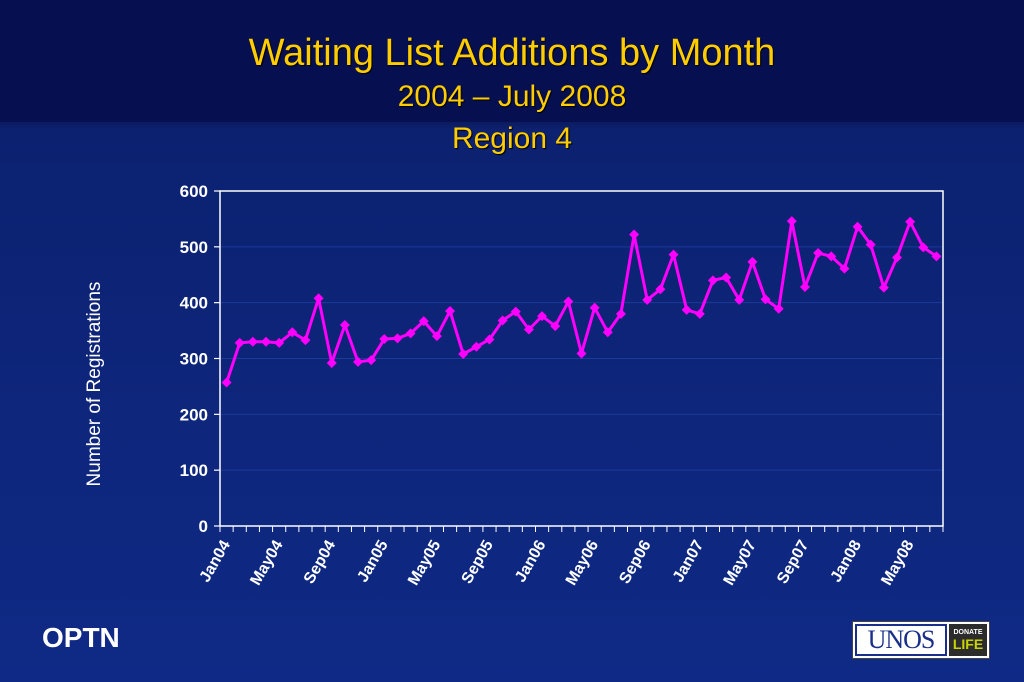  I want to click on slide-subtitle-period: 2004 – July 2008, so click(512, 96).